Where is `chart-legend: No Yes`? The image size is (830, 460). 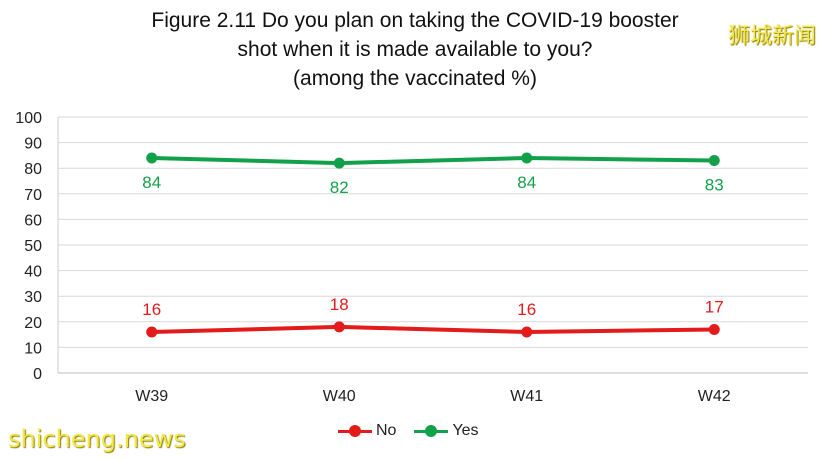
chart-legend: No Yes is located at coordinates (417, 431).